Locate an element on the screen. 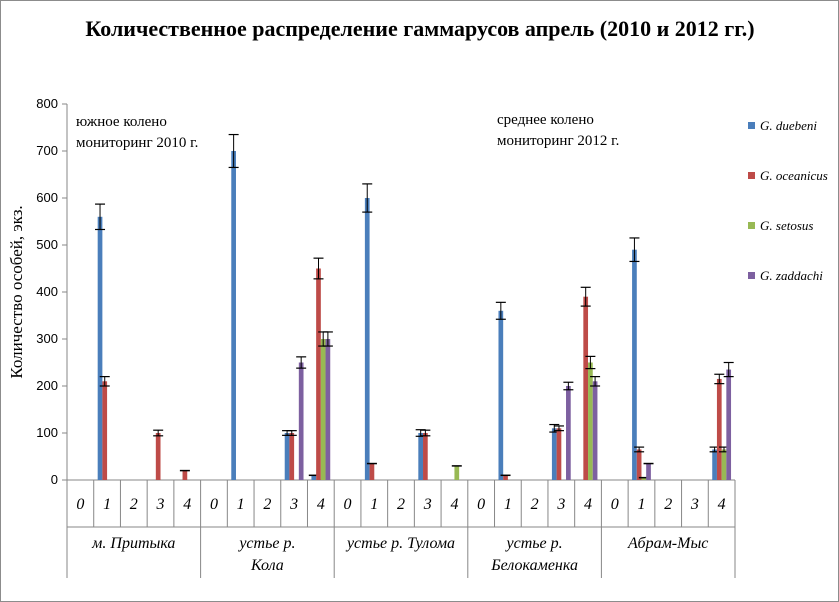 This screenshot has height=602, width=839. site-label: устье р. Тулома is located at coordinates (400, 543).